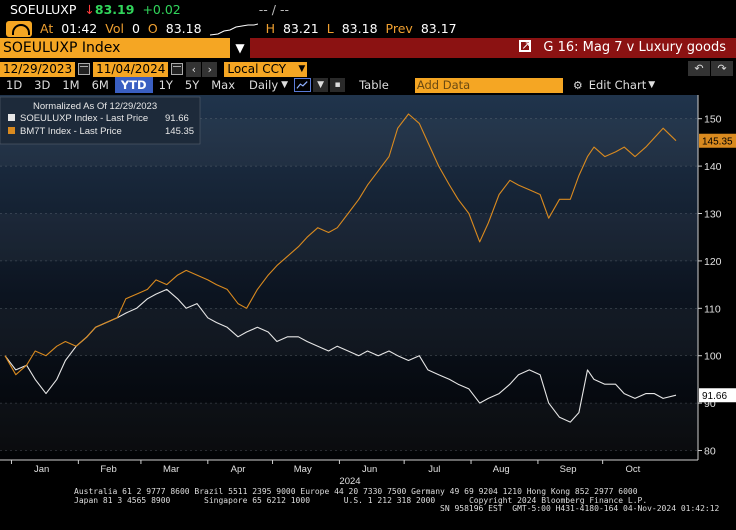 Image resolution: width=736 pixels, height=530 pixels. What do you see at coordinates (38, 69) in the screenshot?
I see `start-date-input: 12/29/2023` at bounding box center [38, 69].